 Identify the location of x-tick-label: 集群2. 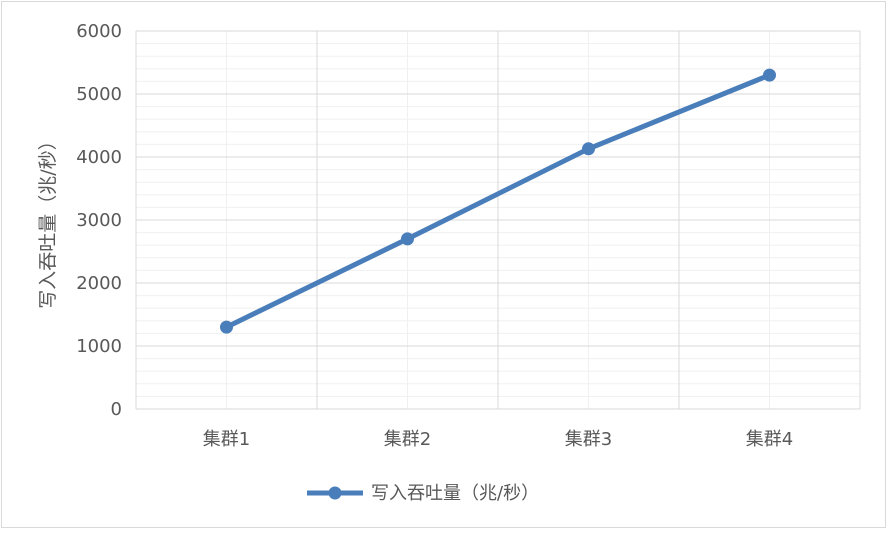
(407, 439).